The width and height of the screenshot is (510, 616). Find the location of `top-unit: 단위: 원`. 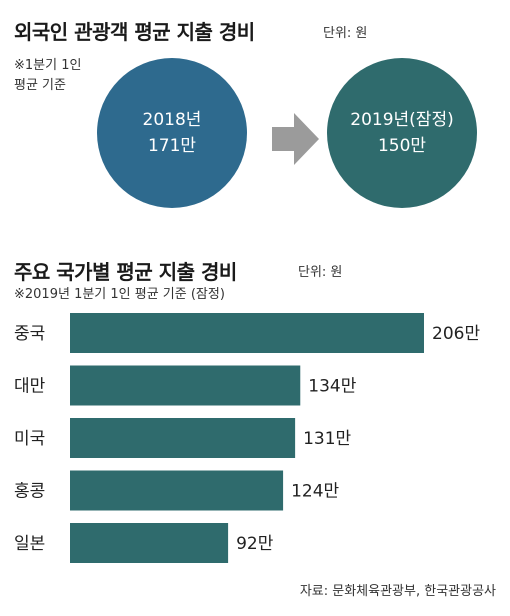

top-unit: 단위: 원 is located at coordinates (345, 33).